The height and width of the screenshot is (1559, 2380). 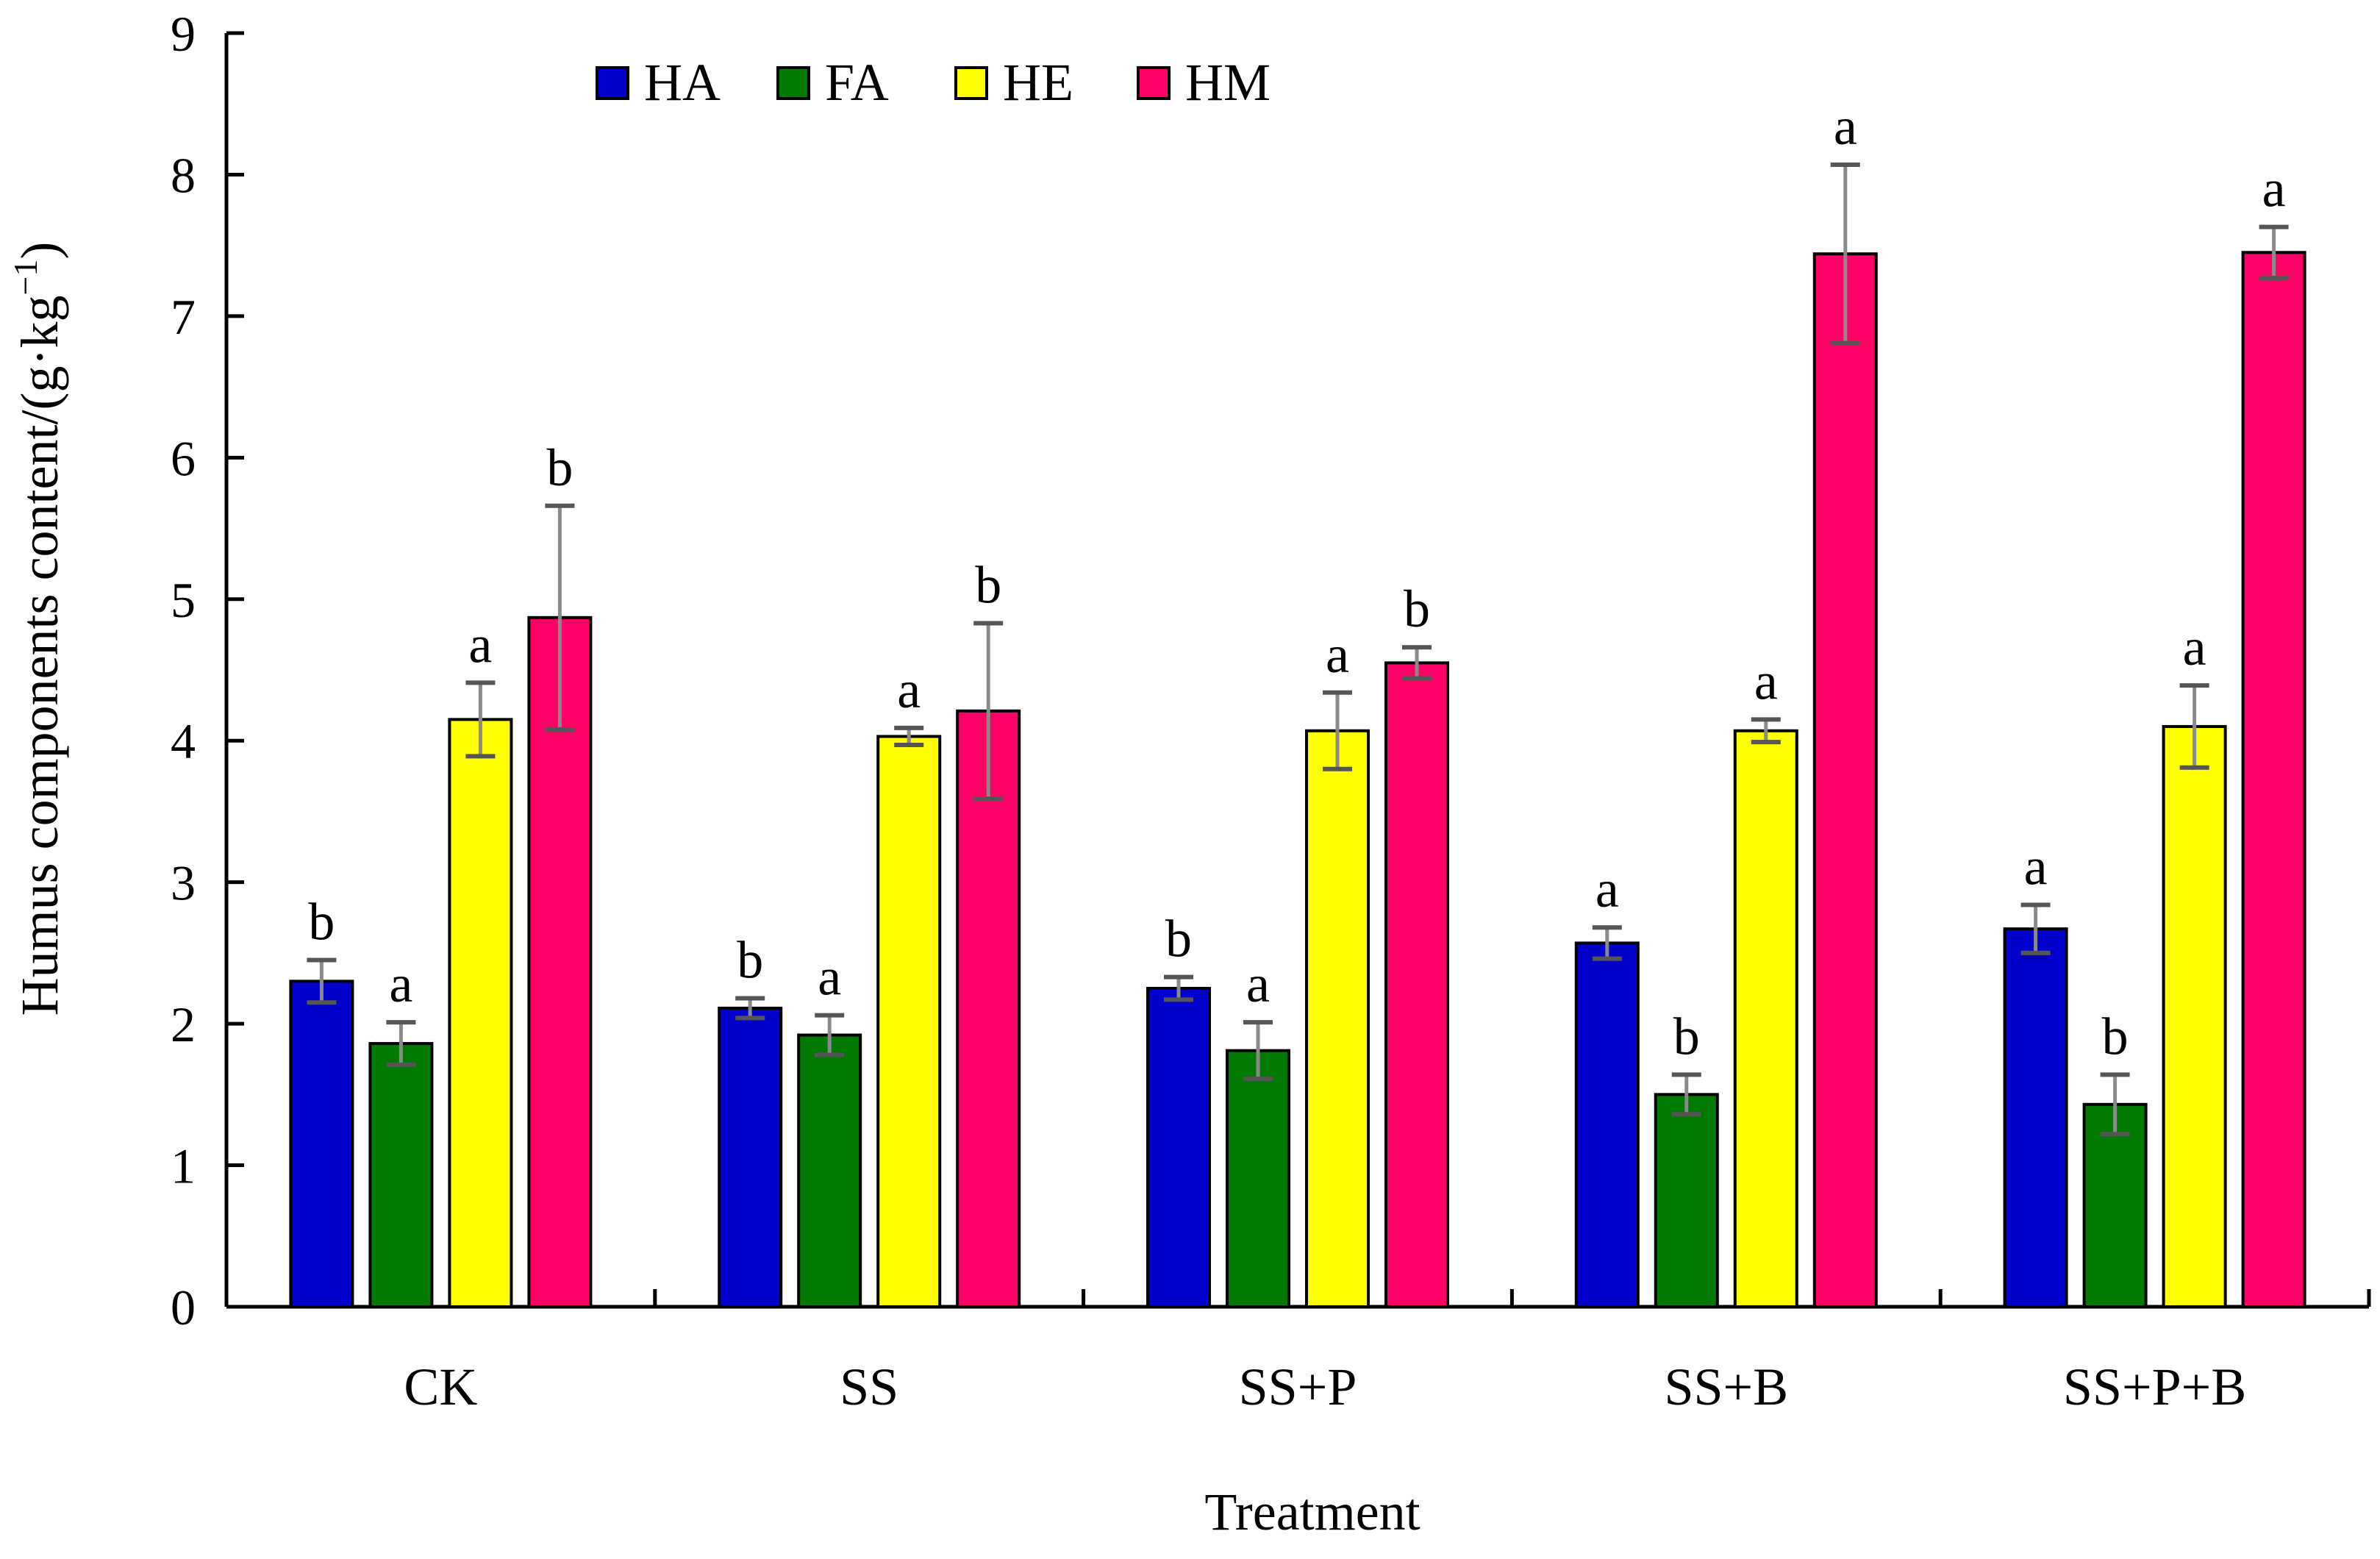 What do you see at coordinates (183, 317) in the screenshot?
I see `y-tick-label: 7` at bounding box center [183, 317].